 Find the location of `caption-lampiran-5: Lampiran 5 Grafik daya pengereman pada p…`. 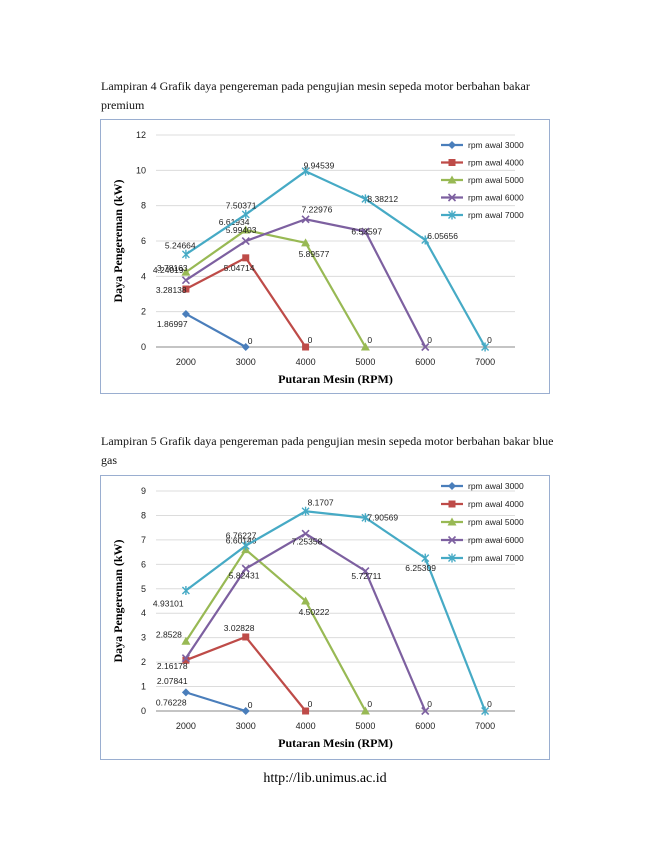

caption-lampiran-5: Lampiran 5 Grafik daya pengereman pada p… is located at coordinates (327, 450).